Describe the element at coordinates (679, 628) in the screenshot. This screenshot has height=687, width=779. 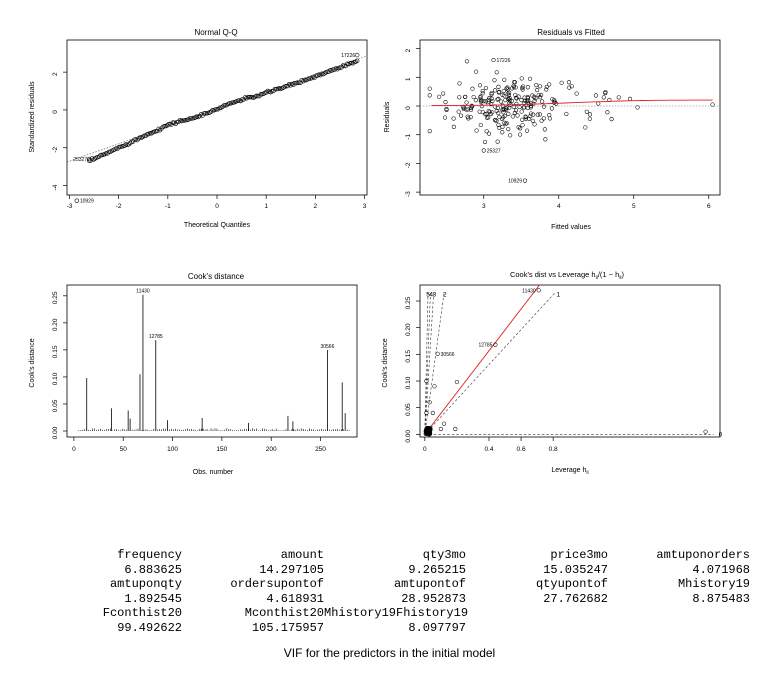
I see `vif-value` at that location.